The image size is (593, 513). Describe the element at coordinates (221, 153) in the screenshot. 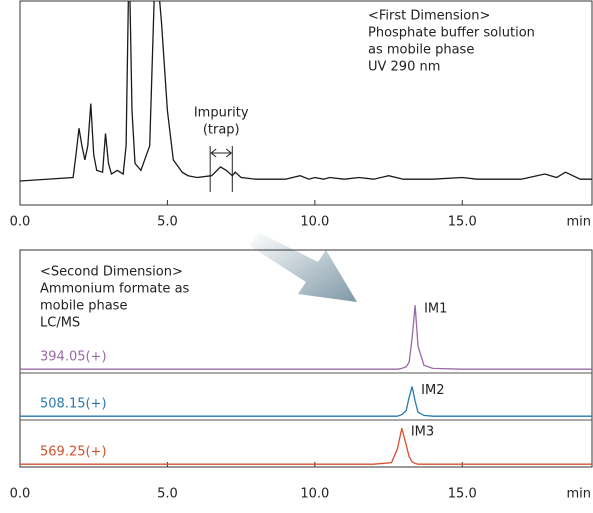

I see `trap-arrowhead` at that location.